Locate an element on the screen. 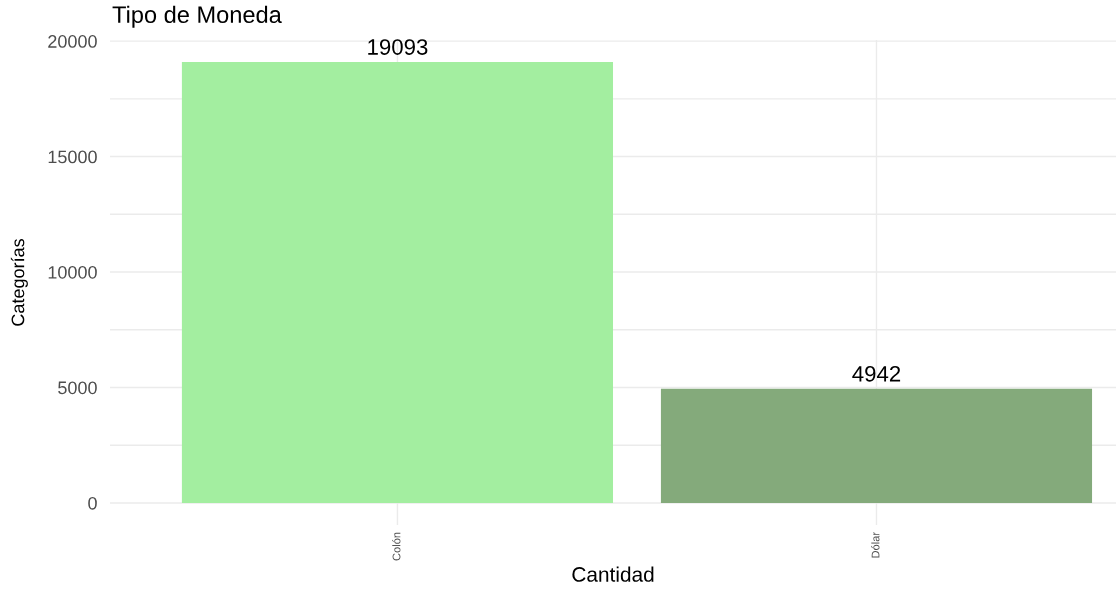 The width and height of the screenshot is (1116, 597). x-tick-label: Dólar is located at coordinates (875, 545).